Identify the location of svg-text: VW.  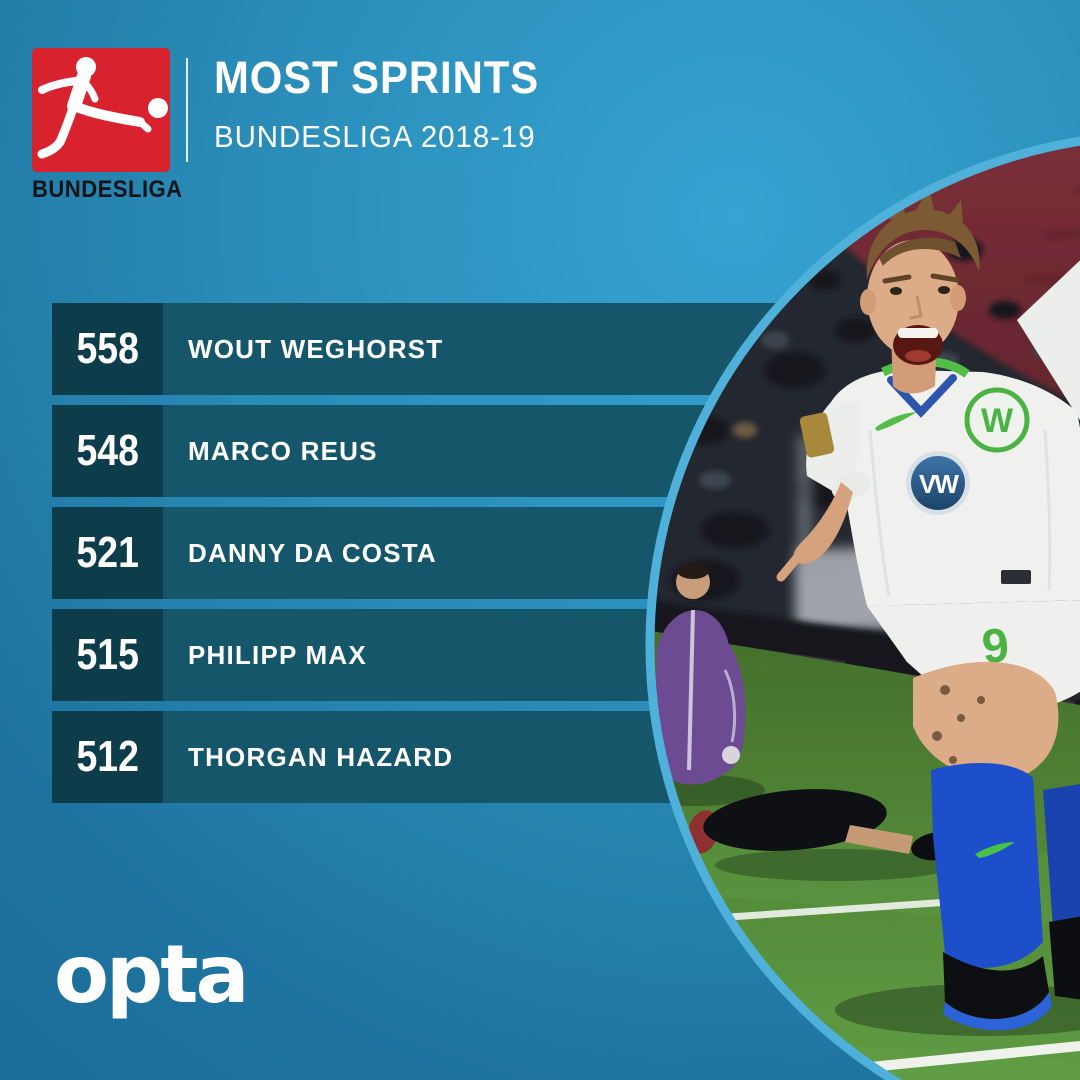
(939, 484).